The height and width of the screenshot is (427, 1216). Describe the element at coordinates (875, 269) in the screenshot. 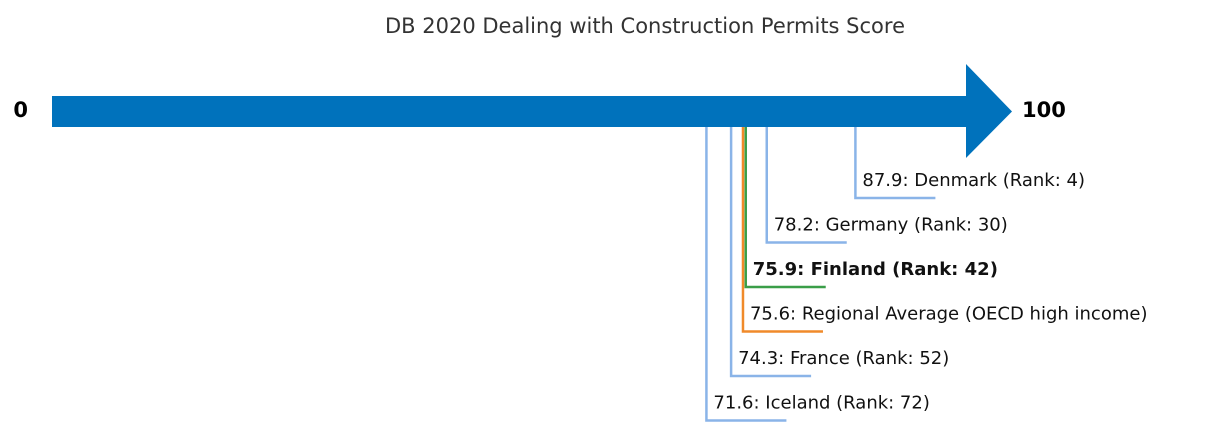

I see `value-label: 75.9: Finland (Rank: 42)` at that location.